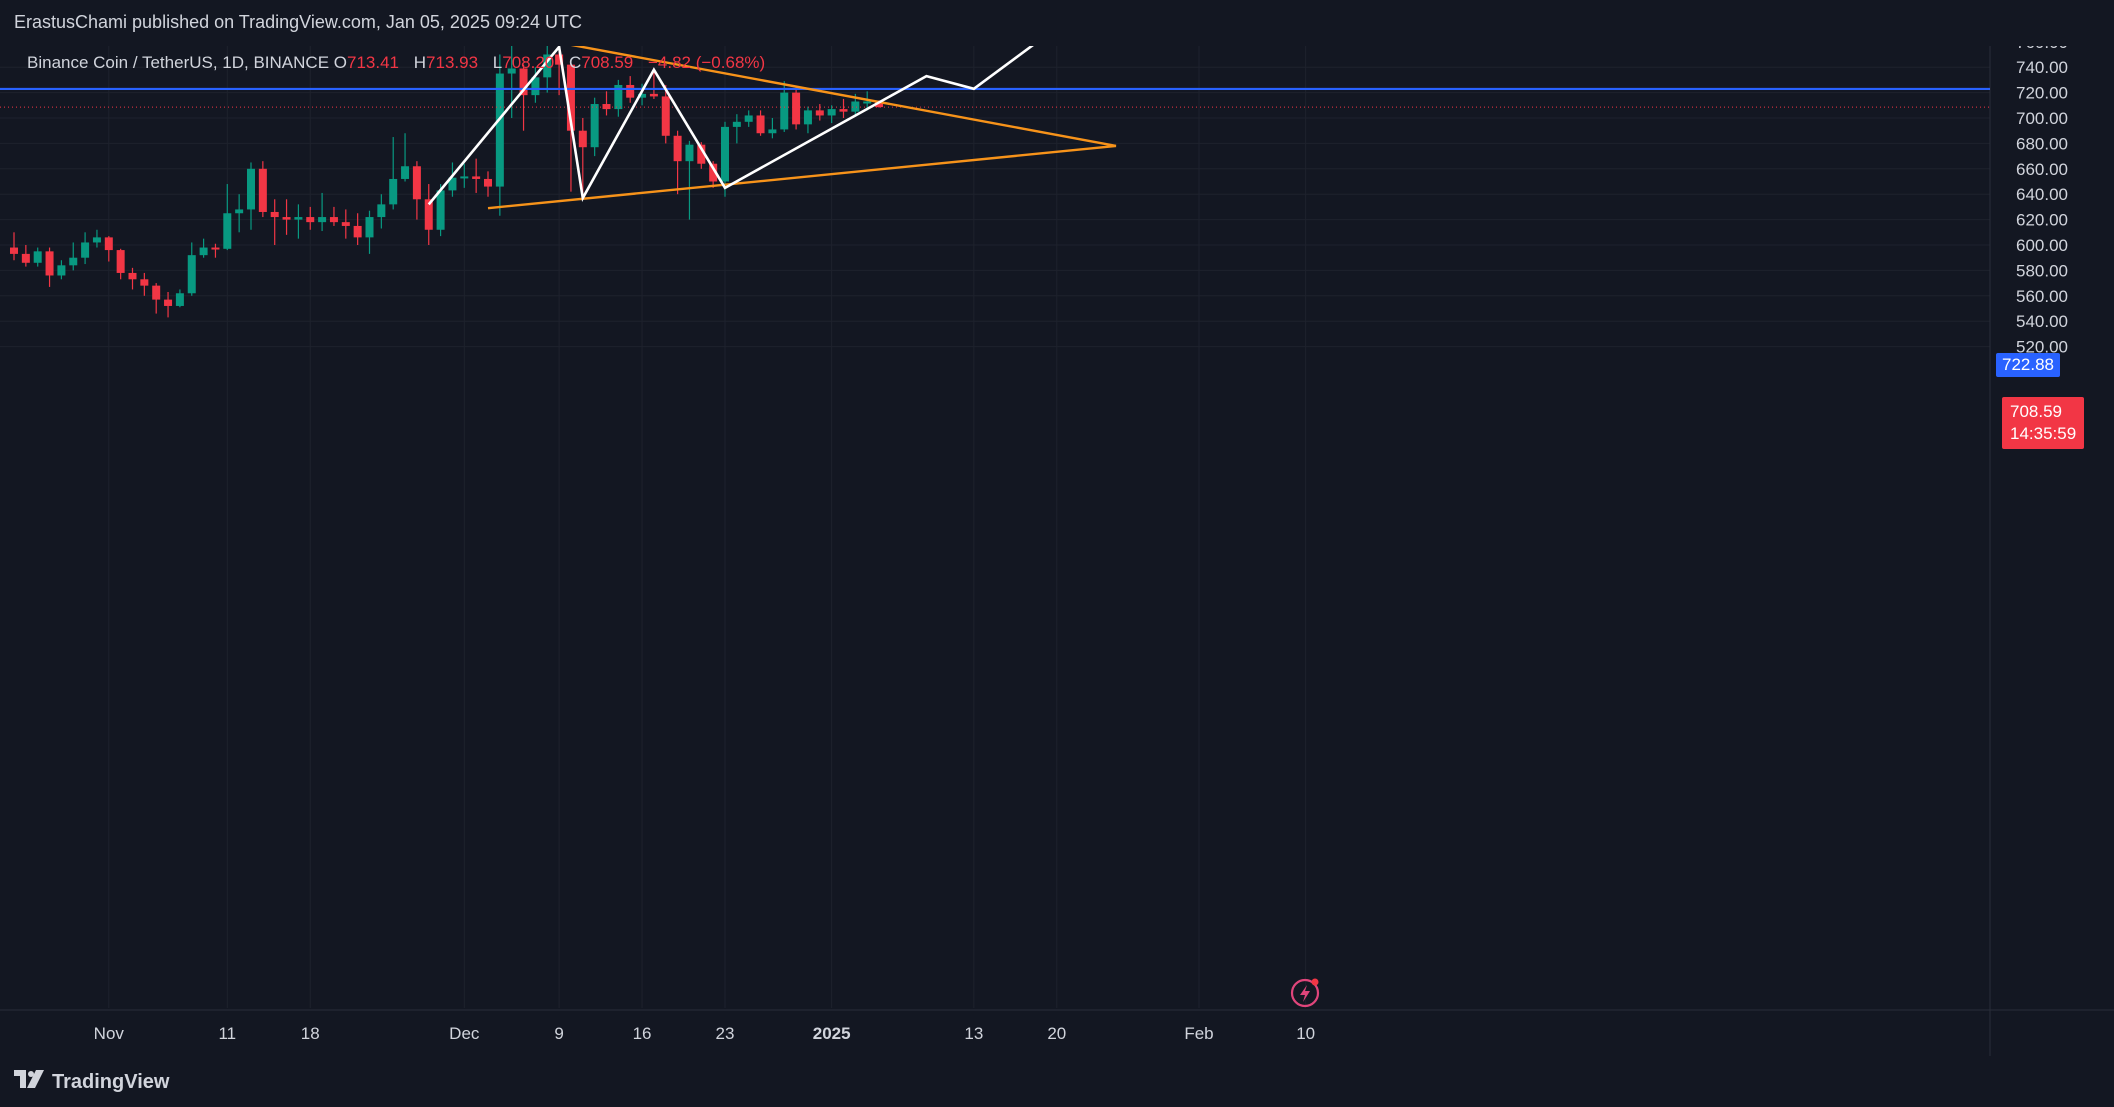 Image resolution: width=2114 pixels, height=1107 pixels. I want to click on last-price-value: 708.59, so click(2036, 411).